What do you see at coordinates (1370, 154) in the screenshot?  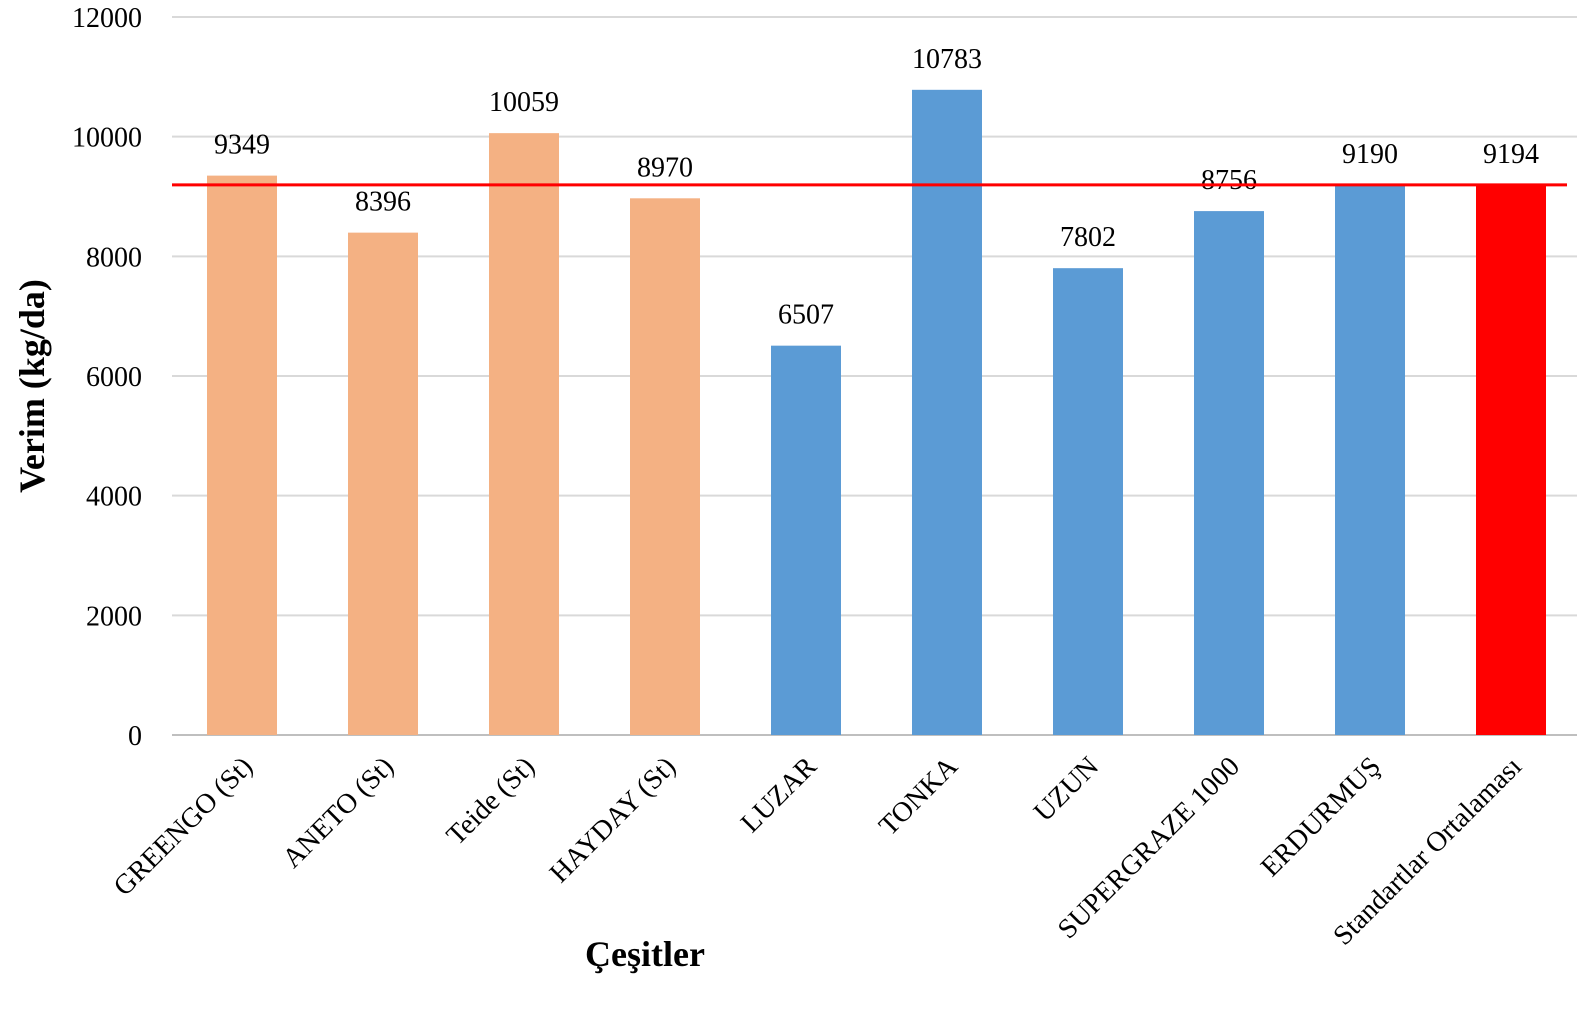 I see `data-label: 9190` at bounding box center [1370, 154].